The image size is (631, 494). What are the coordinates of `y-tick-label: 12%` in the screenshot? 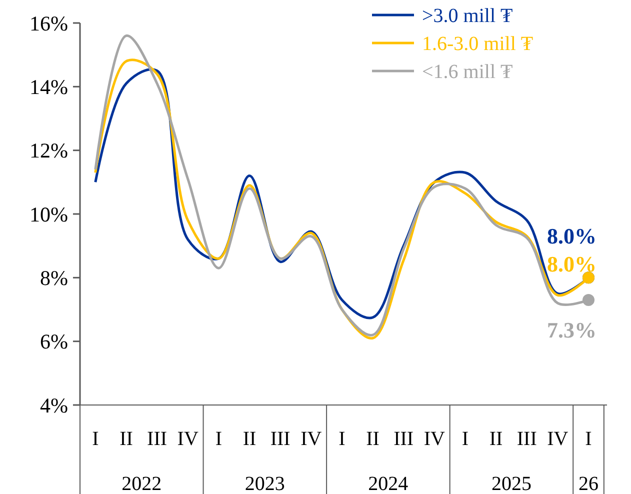 It's located at (49, 150).